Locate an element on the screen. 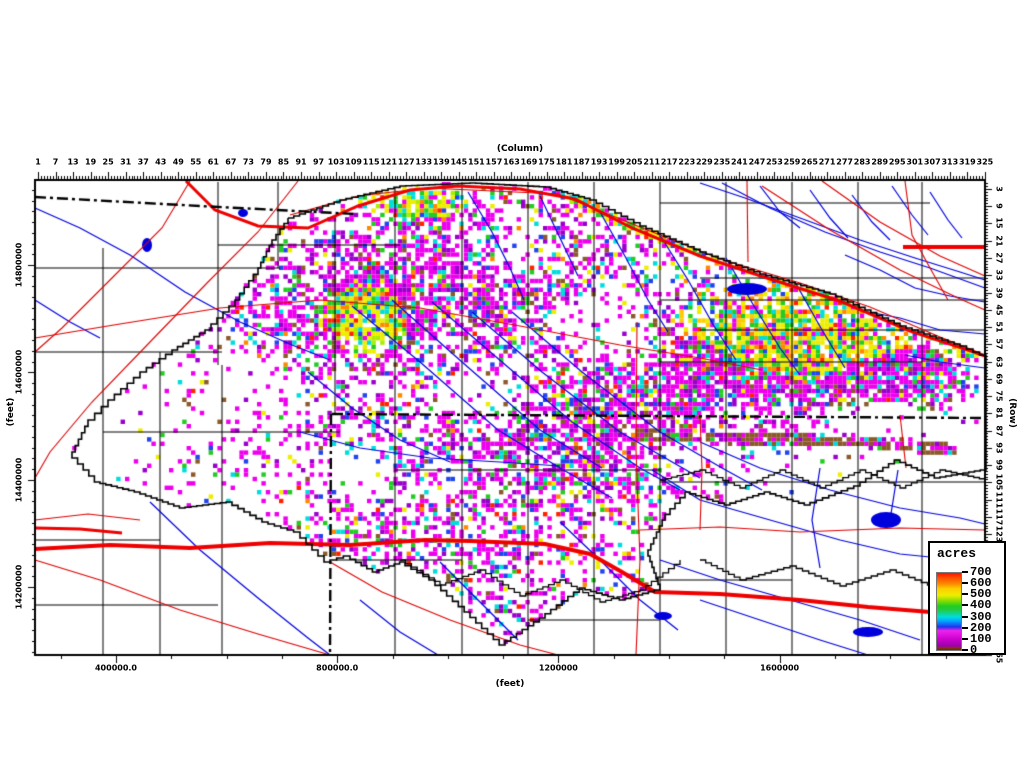 The height and width of the screenshot is (768, 1024). row-tick-label: 87 is located at coordinates (999, 431).